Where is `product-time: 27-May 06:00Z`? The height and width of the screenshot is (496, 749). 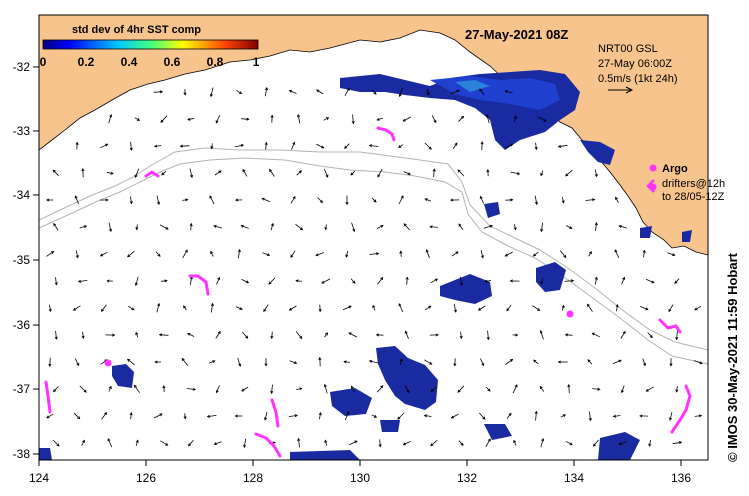
product-time: 27-May 06:00Z is located at coordinates (635, 64).